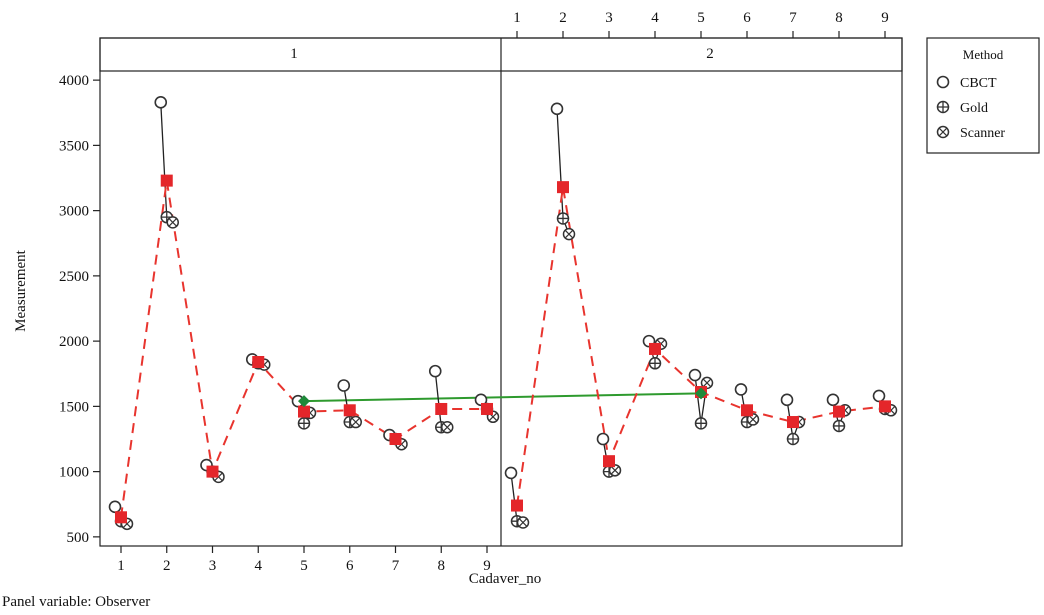 The image size is (1044, 615). I want to click on legend-label-gold: Gold, so click(974, 108).